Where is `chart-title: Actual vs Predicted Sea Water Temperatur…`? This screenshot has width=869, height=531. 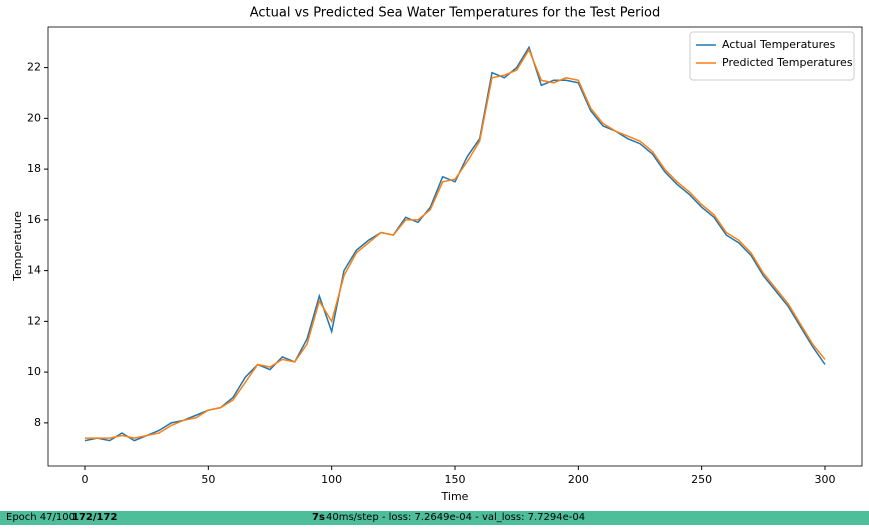
chart-title: Actual vs Predicted Sea Water Temperatur… is located at coordinates (455, 13).